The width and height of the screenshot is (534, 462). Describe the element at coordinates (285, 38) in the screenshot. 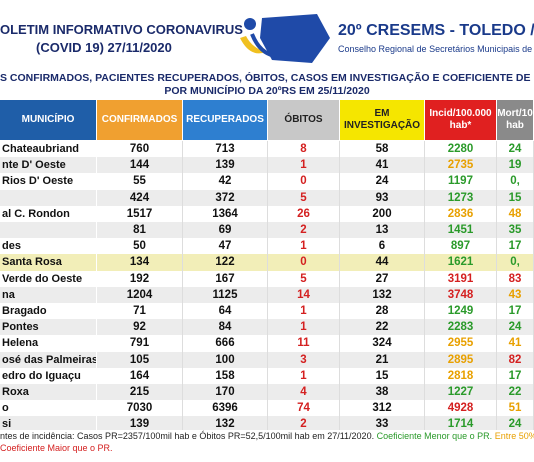

I see `logo` at that location.